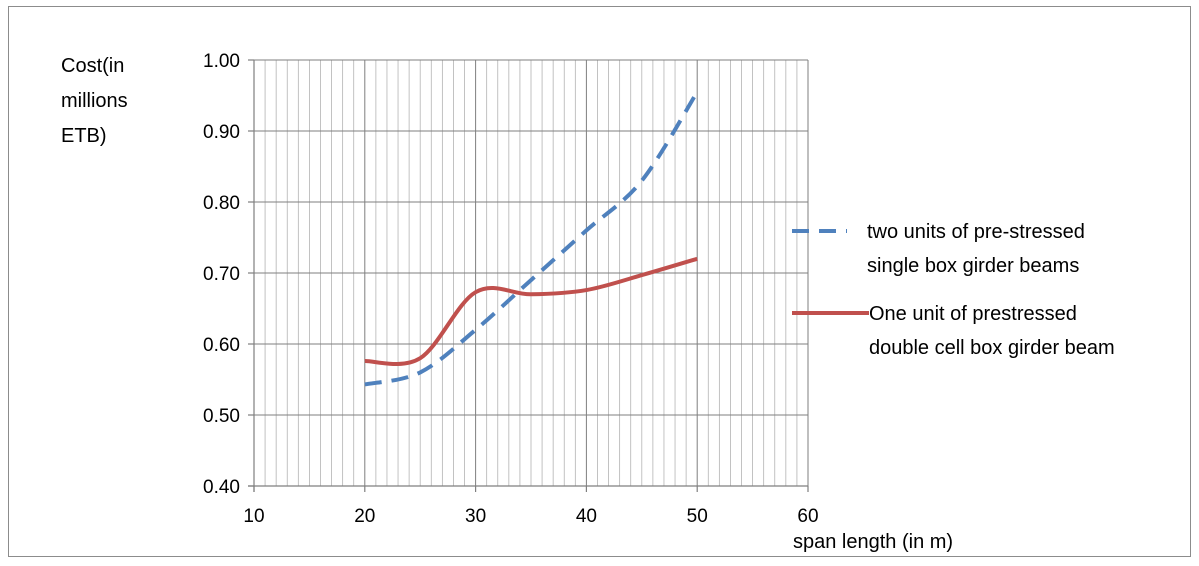  I want to click on y-axis-label-line-1: Cost(in, so click(92, 66).